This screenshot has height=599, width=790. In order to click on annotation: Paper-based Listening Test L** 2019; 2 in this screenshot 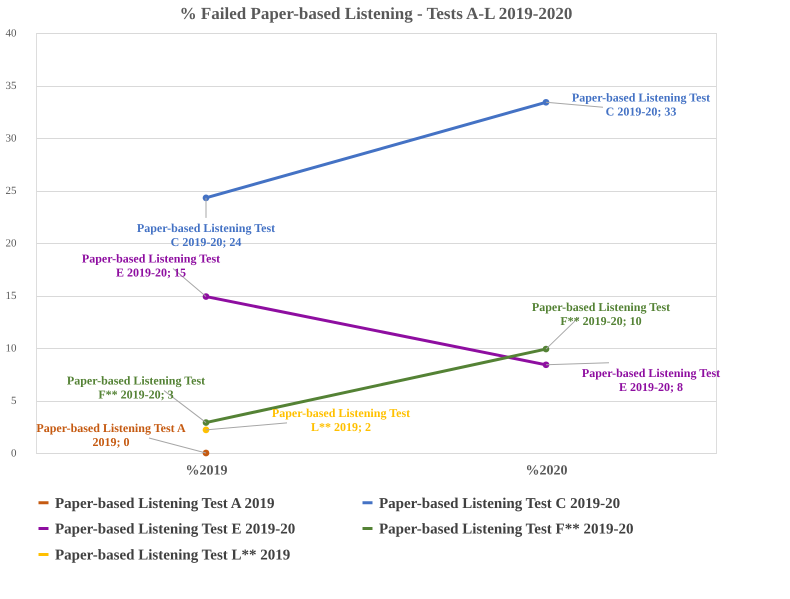, I will do `click(341, 420)`.